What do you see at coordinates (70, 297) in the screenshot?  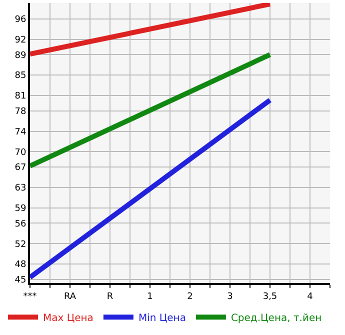 I see `x-tick-label: RA` at bounding box center [70, 297].